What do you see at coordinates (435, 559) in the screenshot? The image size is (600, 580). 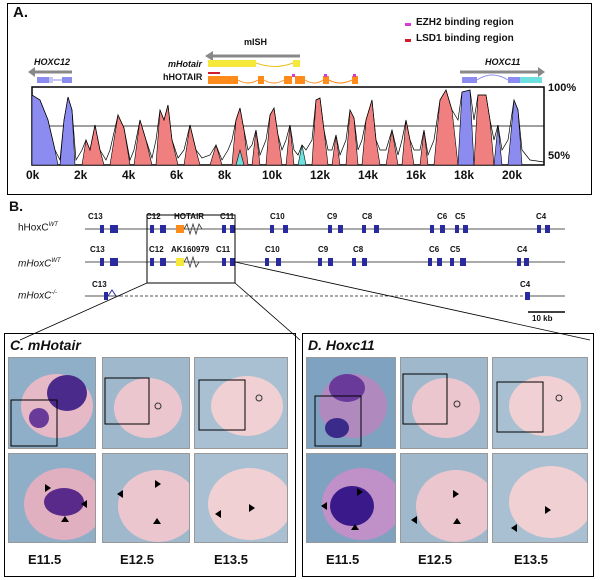 I see `stage-label-d-e12-5: E12.5` at bounding box center [435, 559].